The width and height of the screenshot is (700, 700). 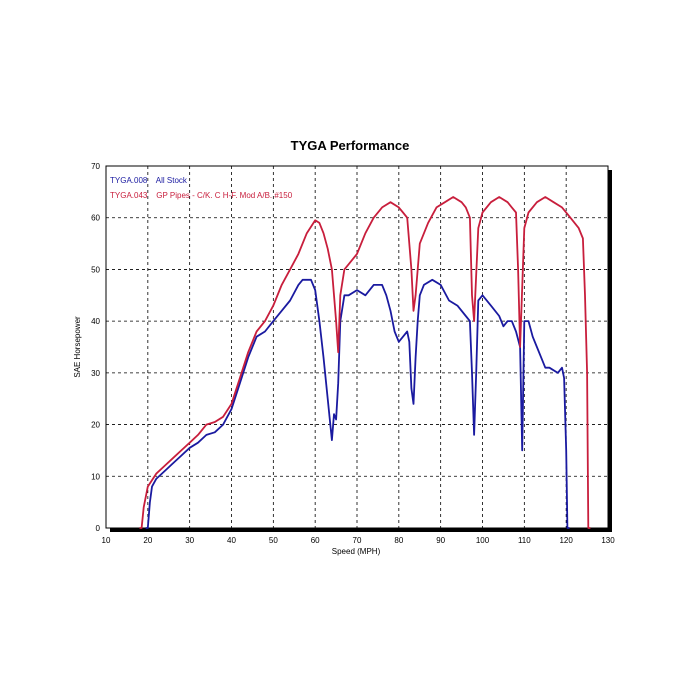 I want to click on x-tick-label: 60, so click(x=315, y=540).